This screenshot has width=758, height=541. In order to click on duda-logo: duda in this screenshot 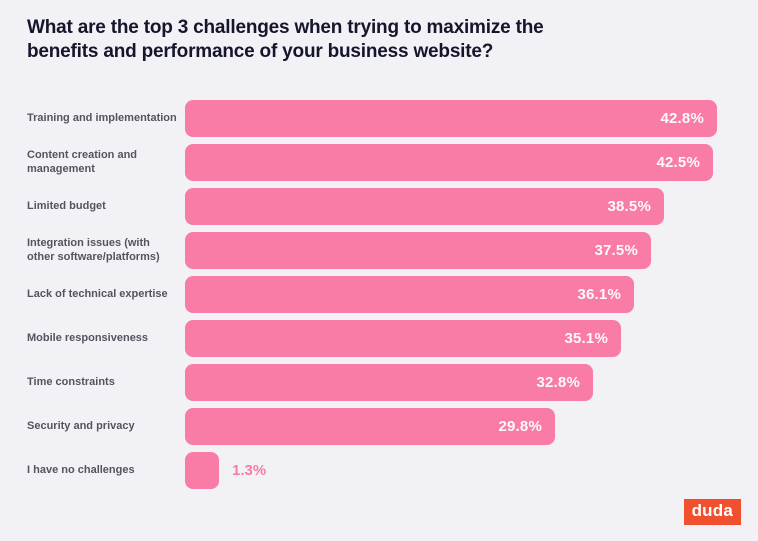, I will do `click(712, 511)`.